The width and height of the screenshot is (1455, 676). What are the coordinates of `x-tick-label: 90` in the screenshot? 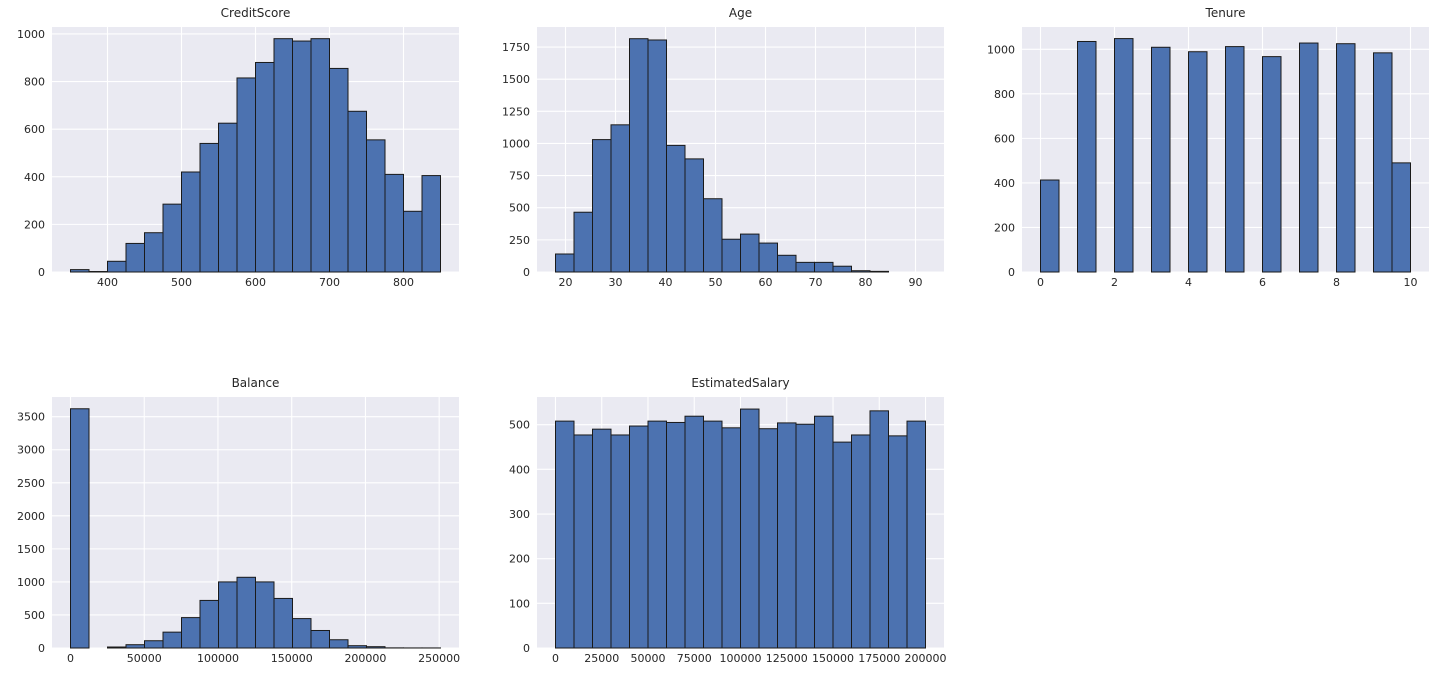 It's located at (916, 282).